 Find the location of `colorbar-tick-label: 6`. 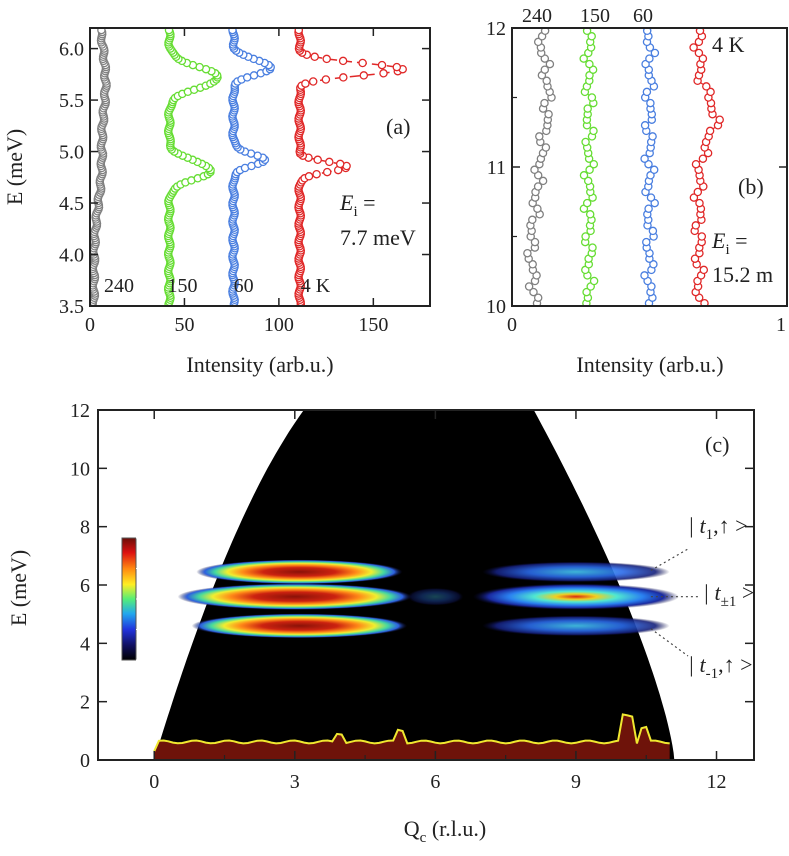

colorbar-tick-label: 6 is located at coordinates (151, 570).